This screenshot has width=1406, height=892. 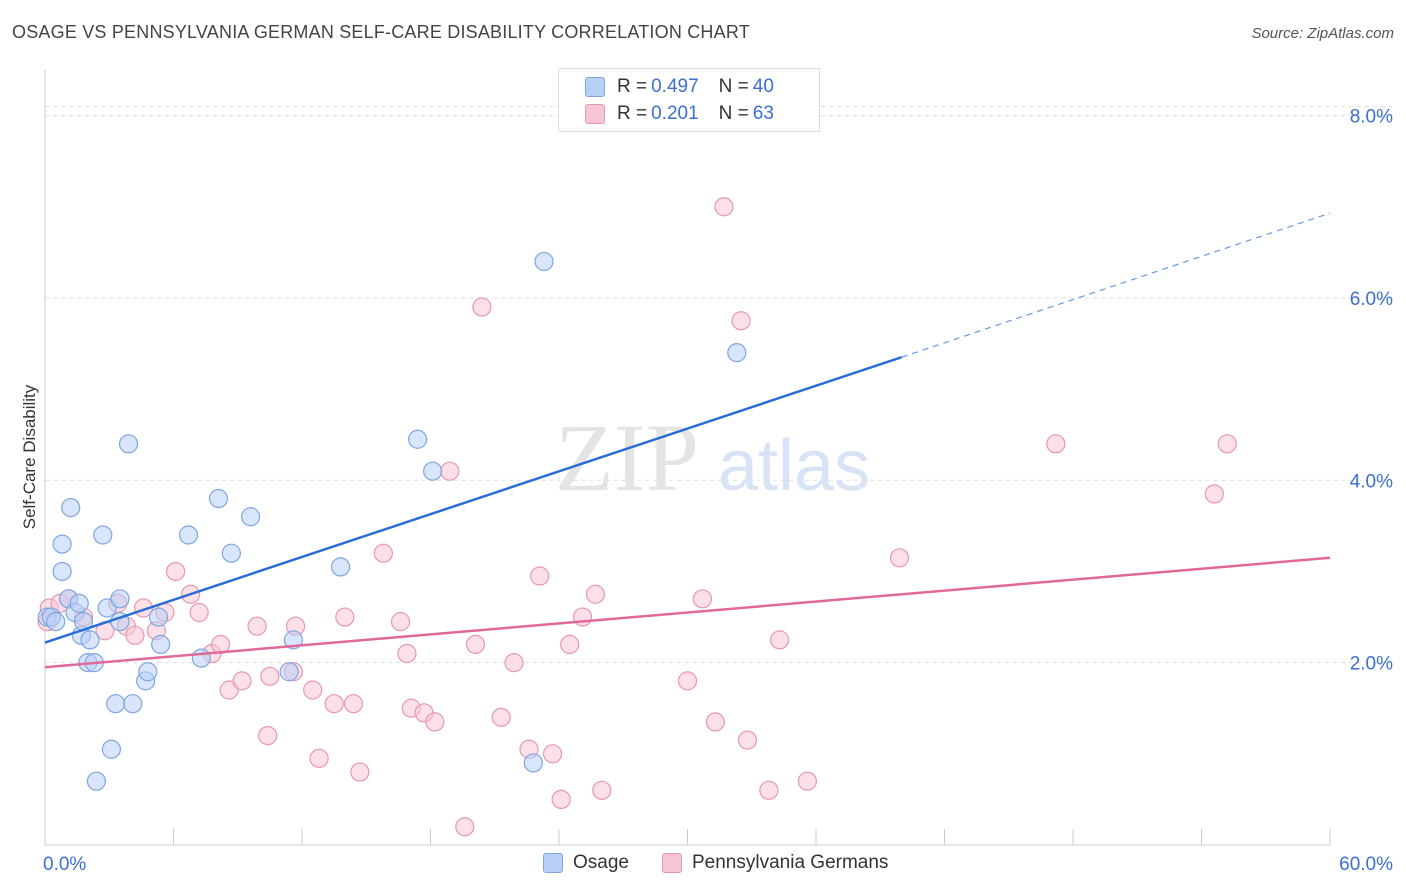 I want to click on source-label: Source: ZipAtlas.com, so click(x=1322, y=33).